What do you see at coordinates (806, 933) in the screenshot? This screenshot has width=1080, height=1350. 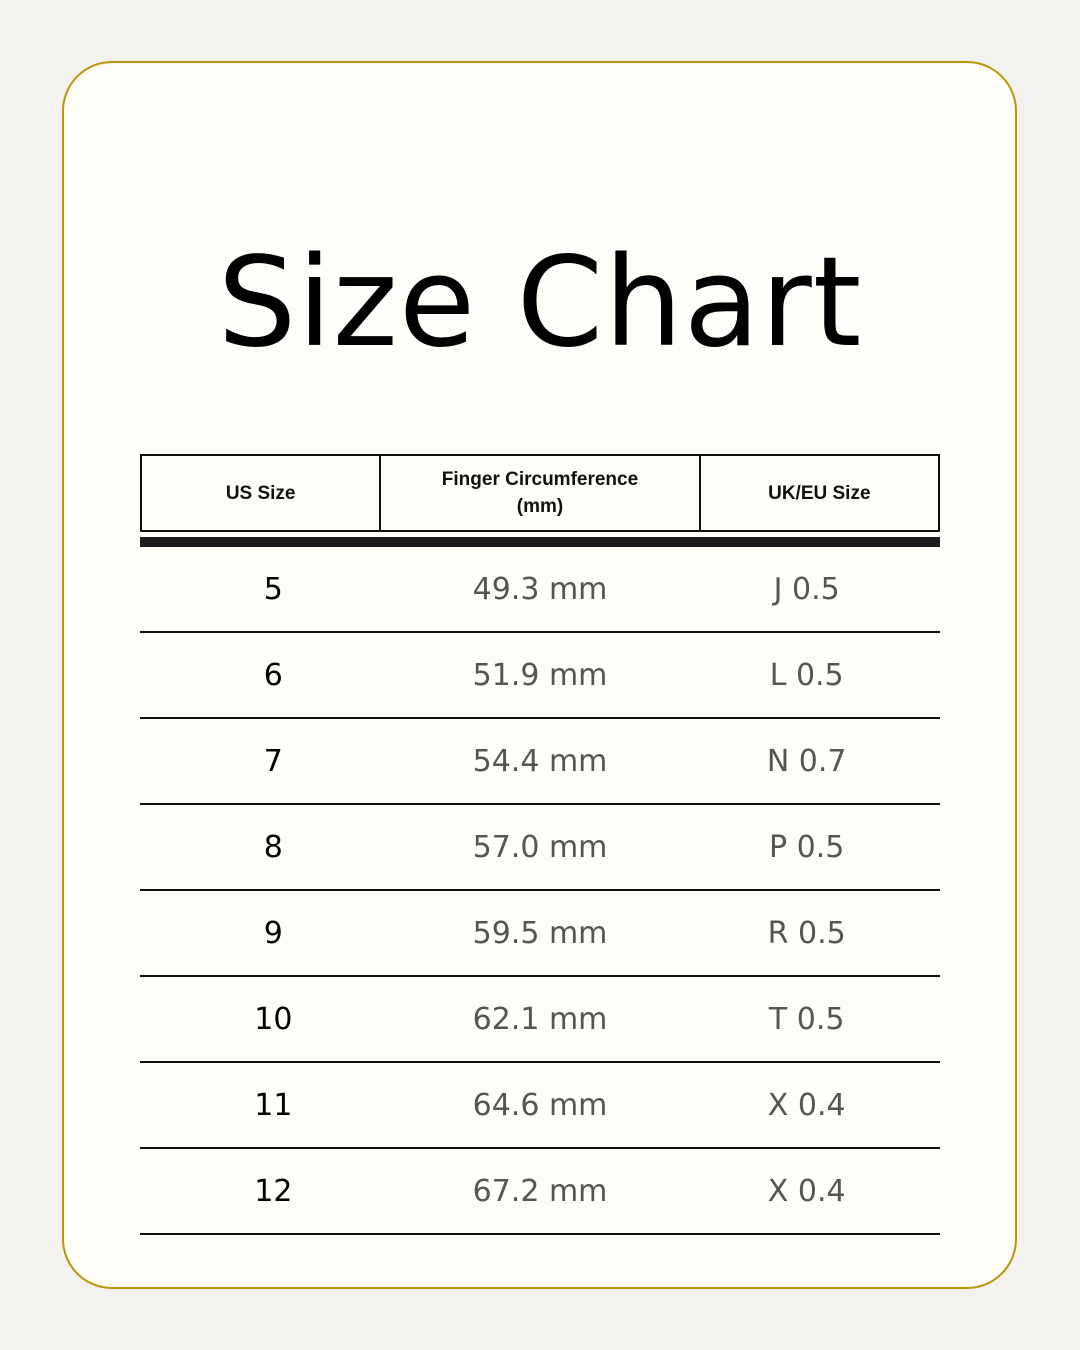 I see `cell-uk: R 0.5` at bounding box center [806, 933].